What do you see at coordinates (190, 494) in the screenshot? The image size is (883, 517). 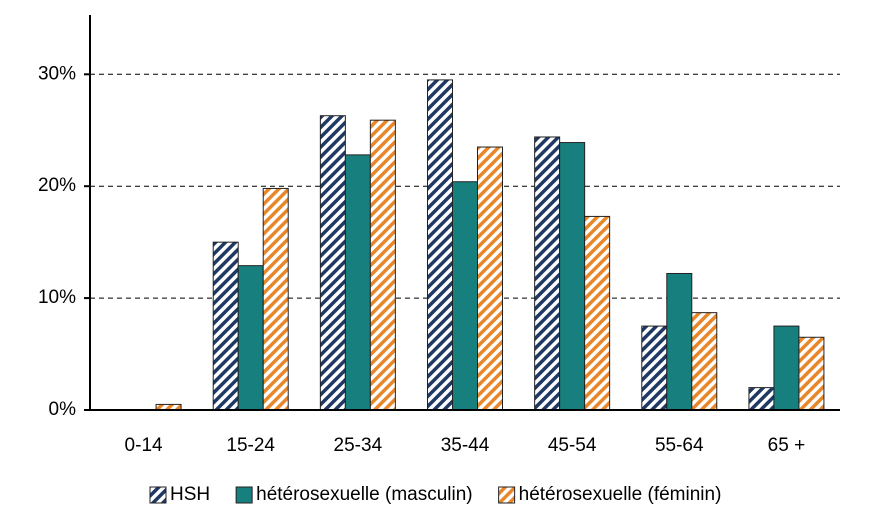 I see `legend-label: HSH` at bounding box center [190, 494].